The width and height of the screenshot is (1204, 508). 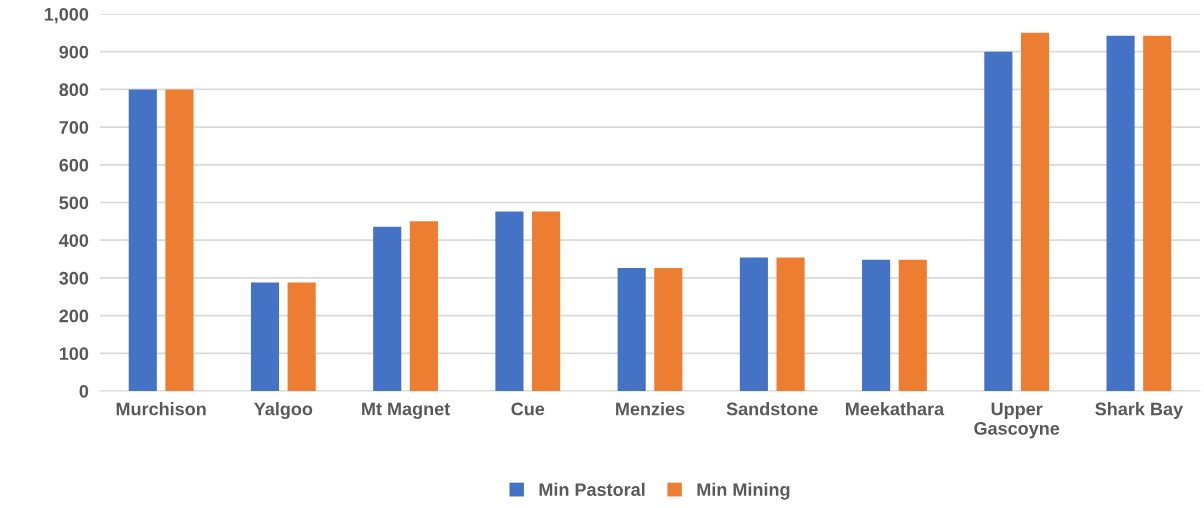 What do you see at coordinates (74, 354) in the screenshot?
I see `y-tick-label: 100` at bounding box center [74, 354].